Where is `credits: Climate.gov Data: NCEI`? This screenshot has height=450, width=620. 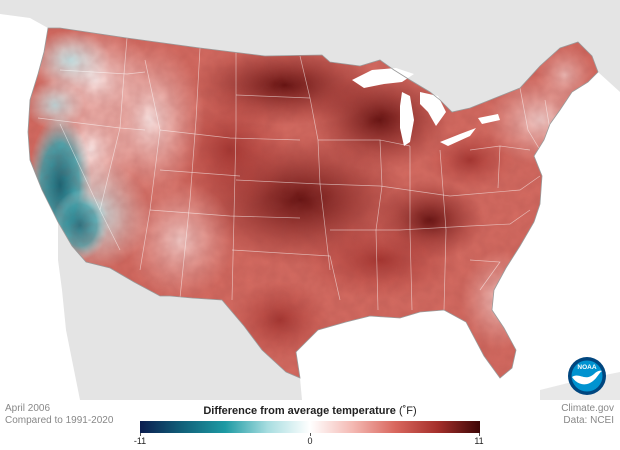
credits: Climate.gov Data: NCEI is located at coordinates (587, 415).